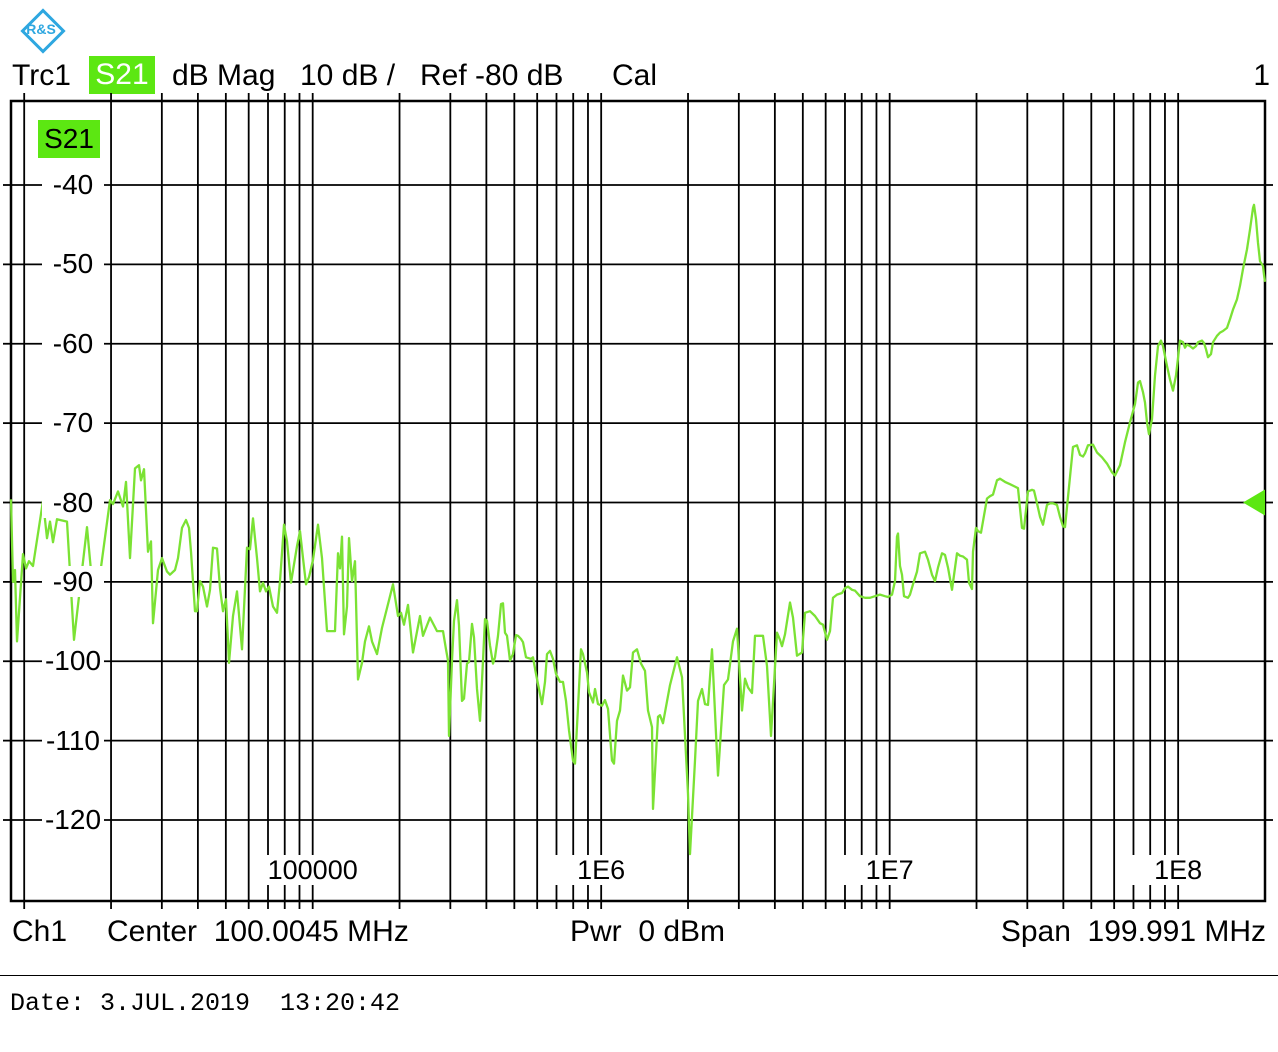 The height and width of the screenshot is (1052, 1278). Describe the element at coordinates (73, 184) in the screenshot. I see `y-tick-label: -40` at that location.